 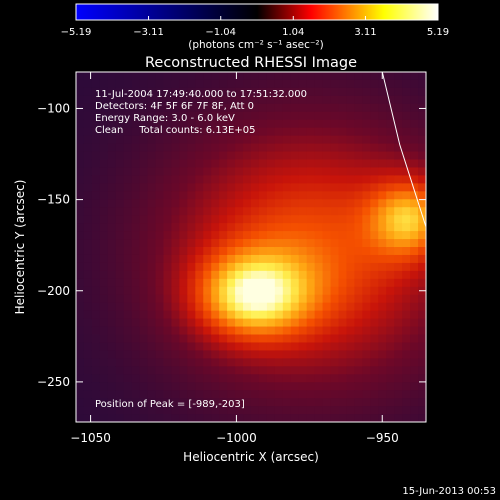 I want to click on x-axis-label: Heliocentric X (arcsec), so click(x=251, y=457).